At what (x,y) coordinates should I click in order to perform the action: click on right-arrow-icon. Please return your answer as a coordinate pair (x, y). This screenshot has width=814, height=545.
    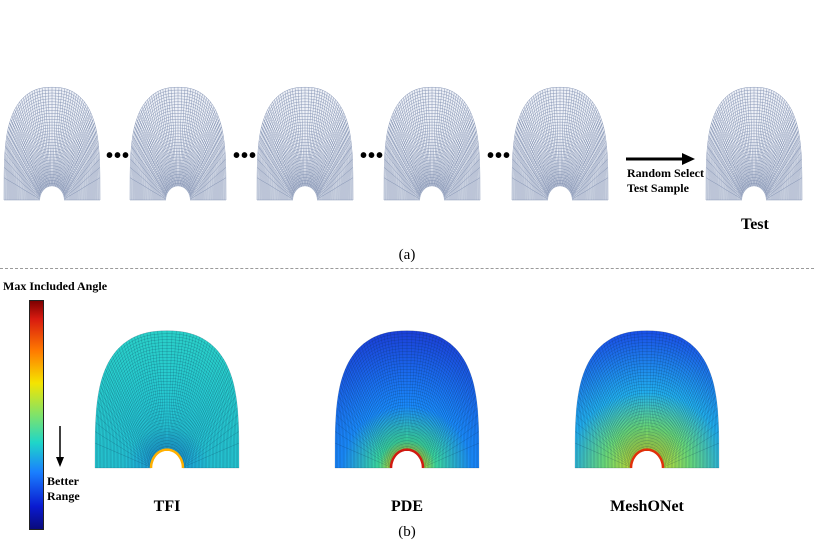
    Looking at the image, I should click on (660, 159).